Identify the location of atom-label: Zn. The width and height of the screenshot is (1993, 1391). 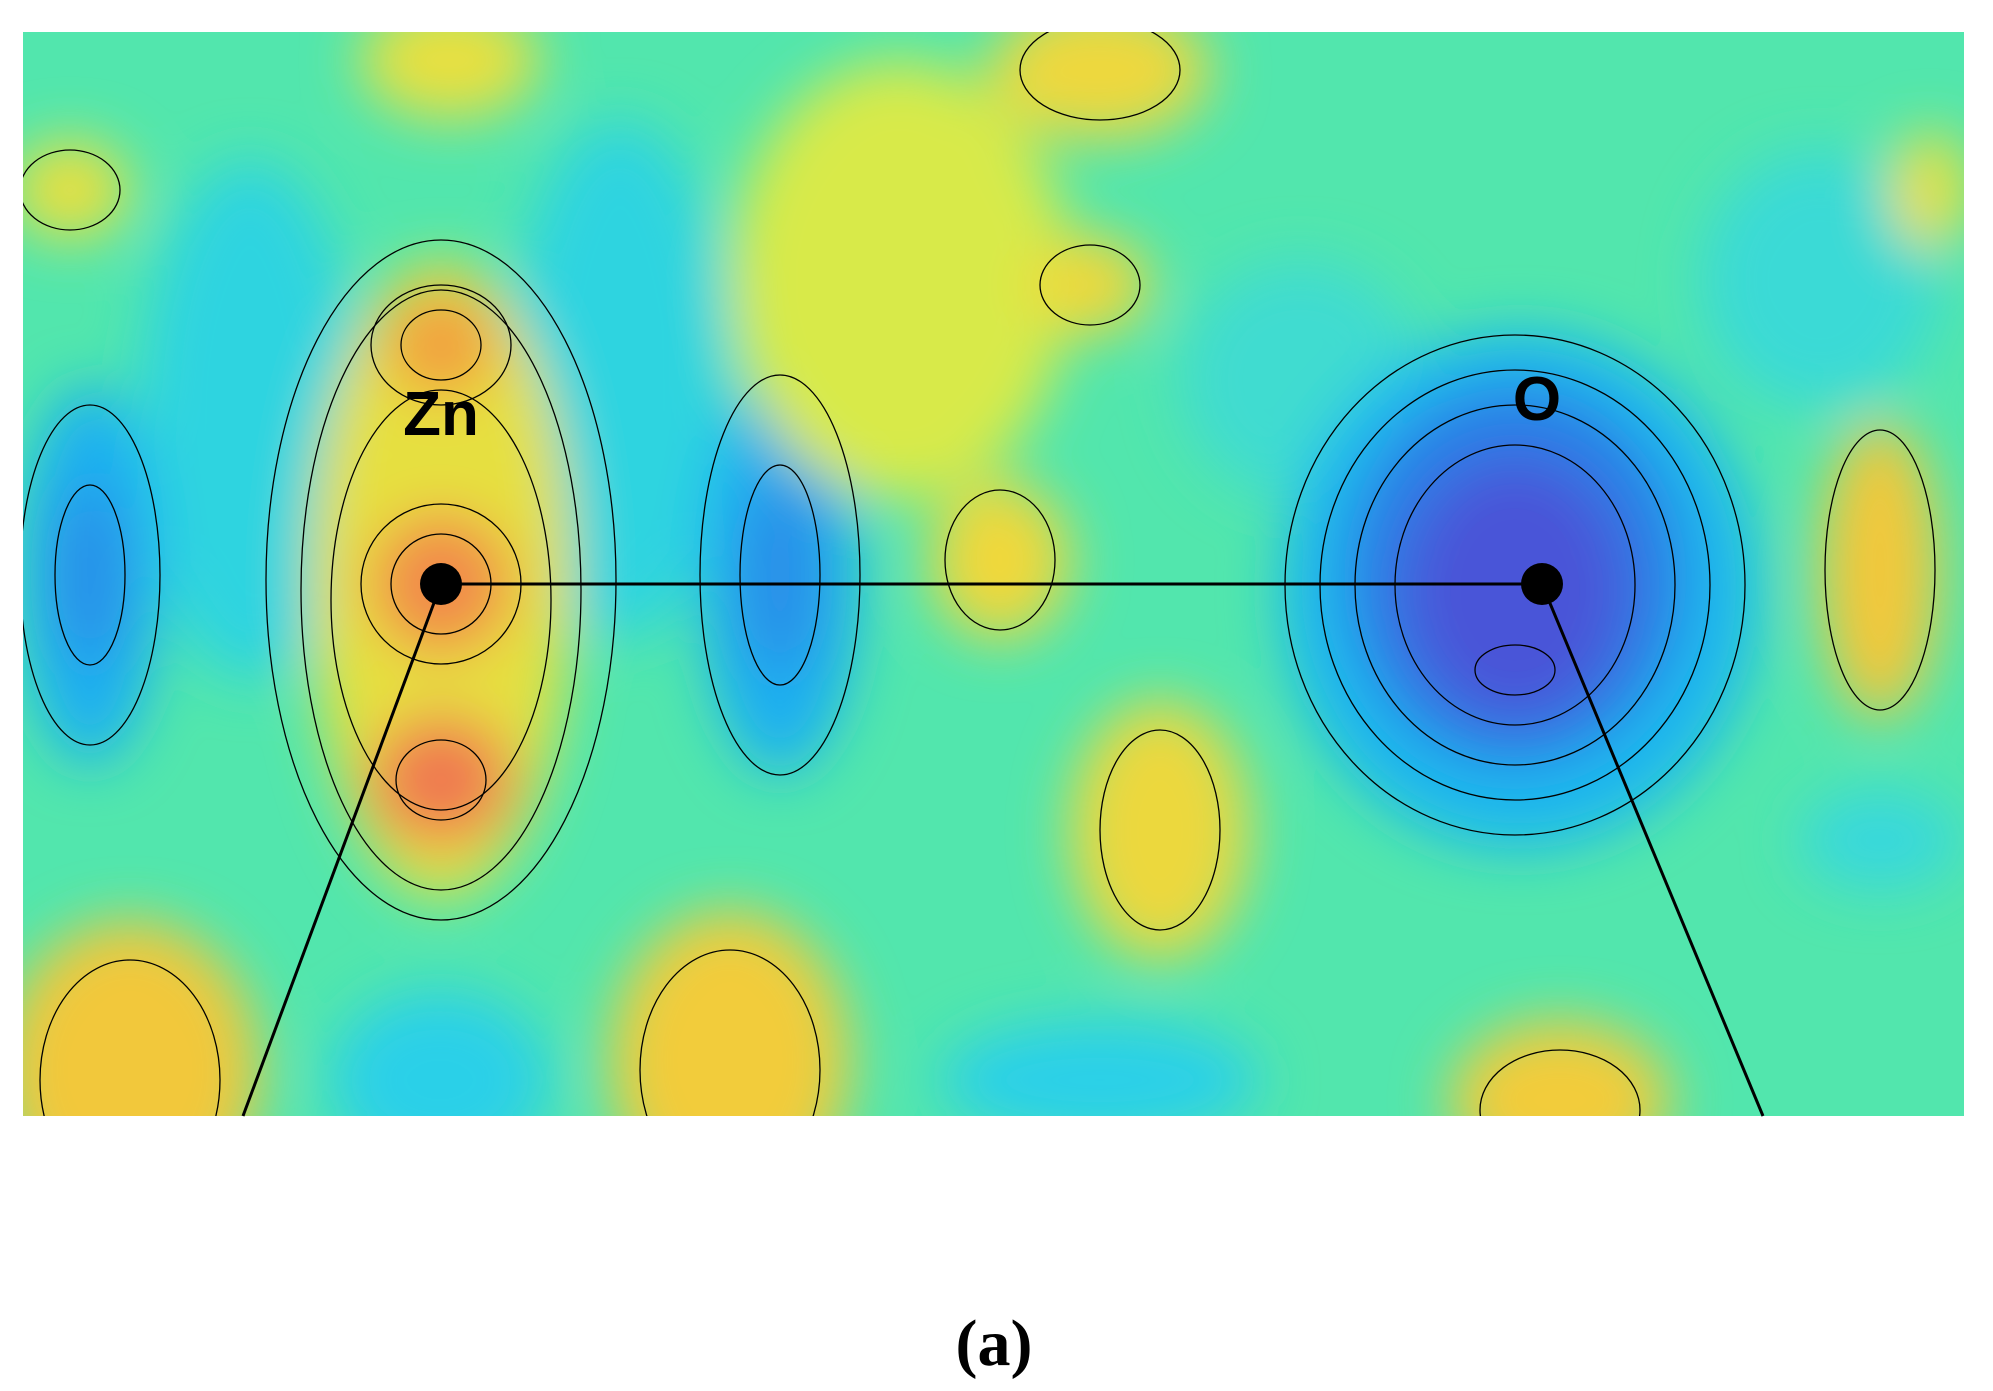
(441, 414).